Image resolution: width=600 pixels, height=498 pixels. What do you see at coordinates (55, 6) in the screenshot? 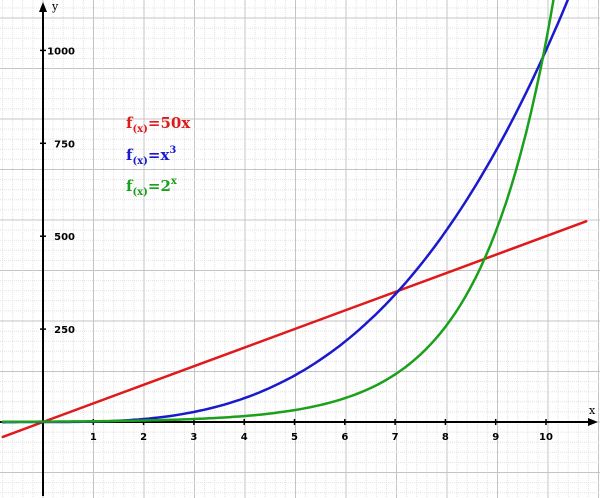
I see `y-axis-label: y` at bounding box center [55, 6].